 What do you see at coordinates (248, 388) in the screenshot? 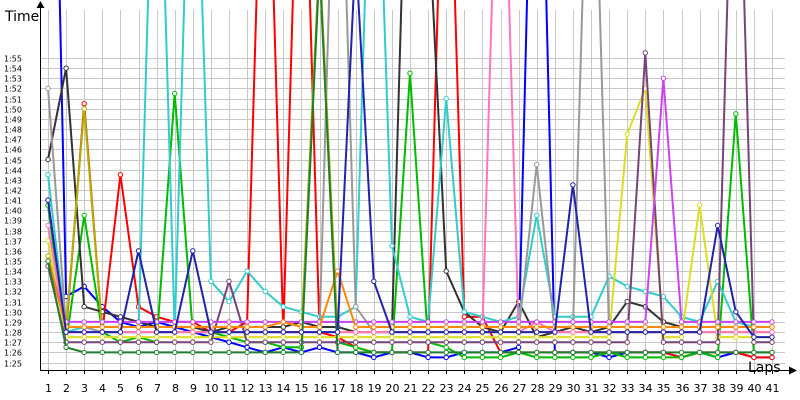
I see `x-tick-label: 12` at bounding box center [248, 388].